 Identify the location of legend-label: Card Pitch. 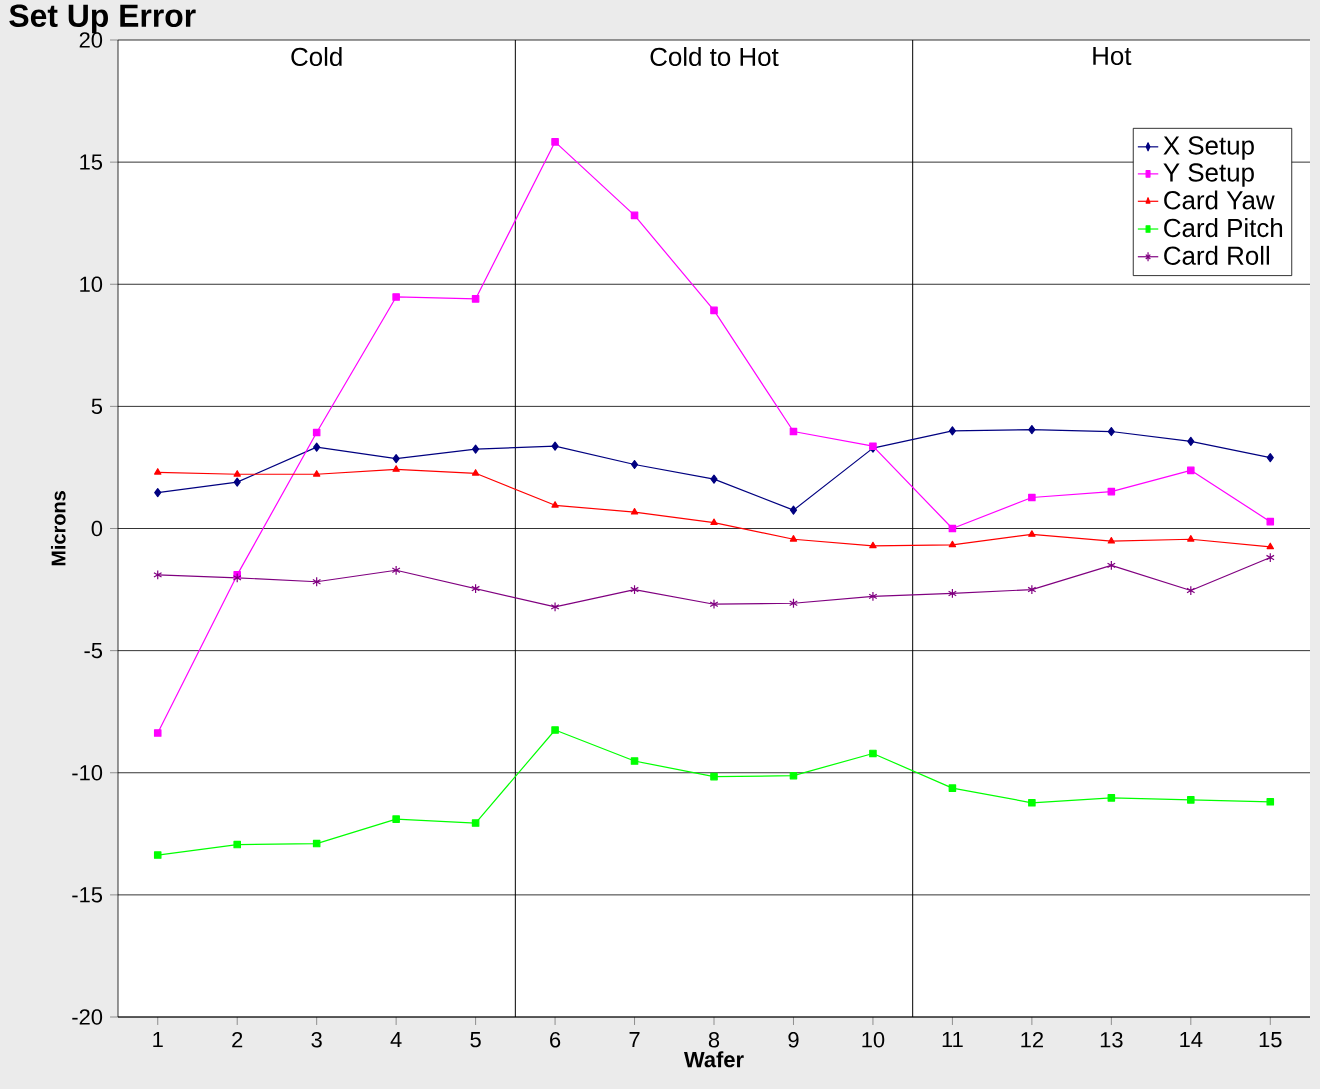
(1223, 228).